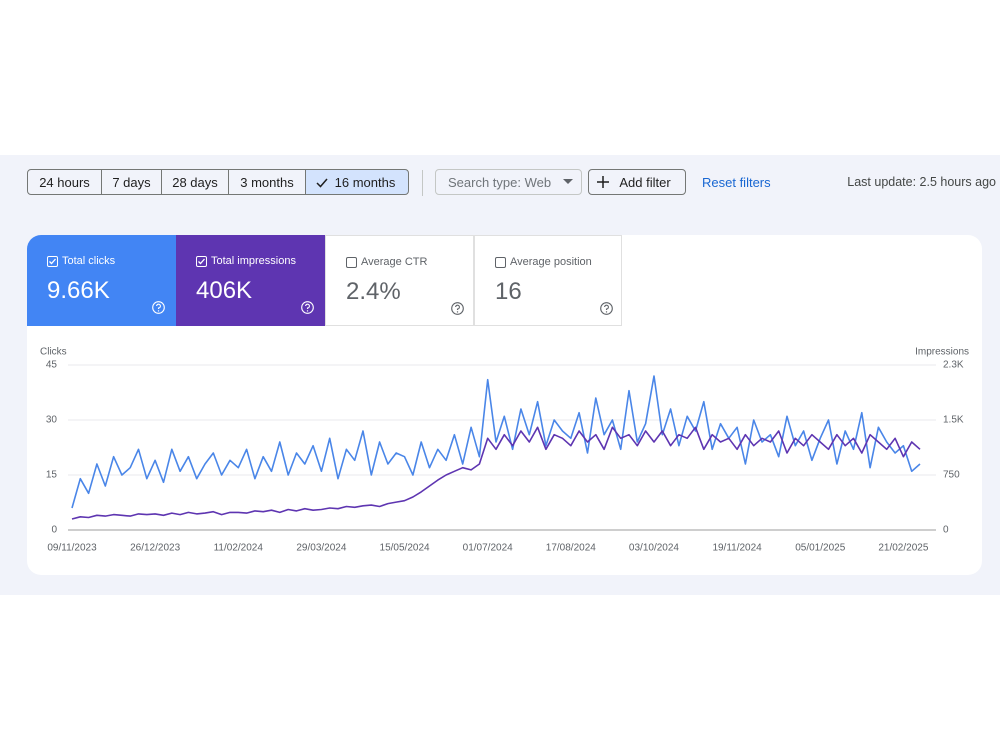 The image size is (1000, 750). I want to click on y2-tick-label: 2.3K, so click(953, 365).